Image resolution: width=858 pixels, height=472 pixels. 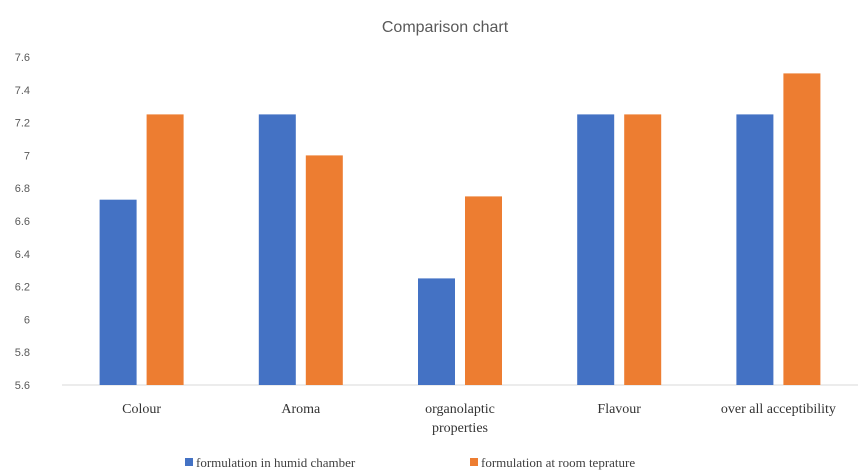 What do you see at coordinates (22, 288) in the screenshot?
I see `y-tick-label: 6.2` at bounding box center [22, 288].